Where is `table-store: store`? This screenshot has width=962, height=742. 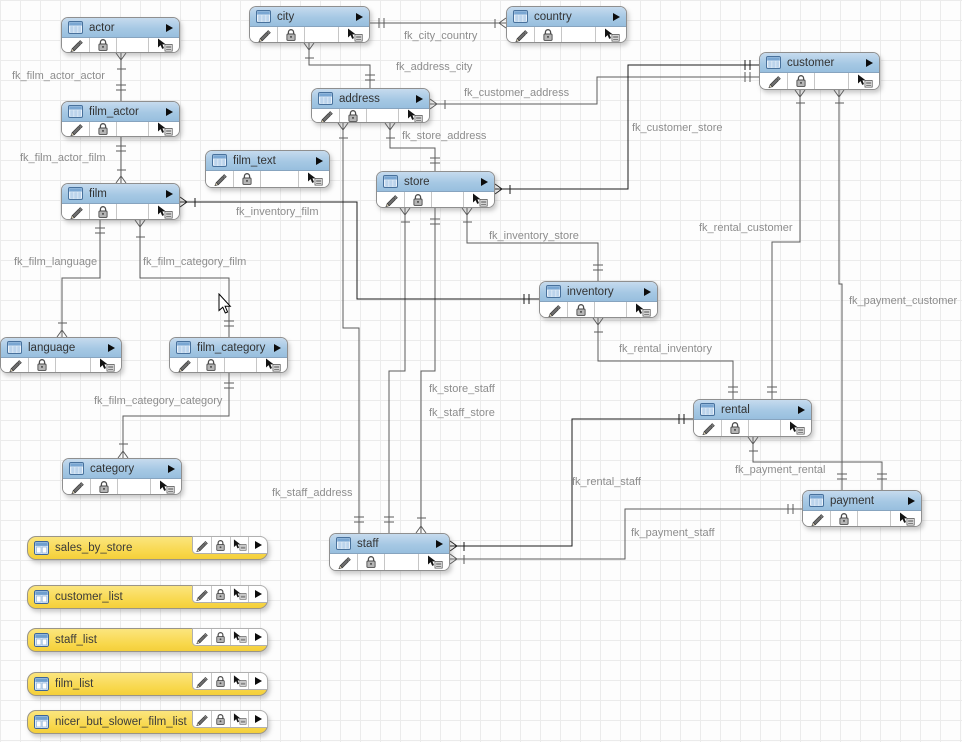 table-store: store is located at coordinates (435, 189).